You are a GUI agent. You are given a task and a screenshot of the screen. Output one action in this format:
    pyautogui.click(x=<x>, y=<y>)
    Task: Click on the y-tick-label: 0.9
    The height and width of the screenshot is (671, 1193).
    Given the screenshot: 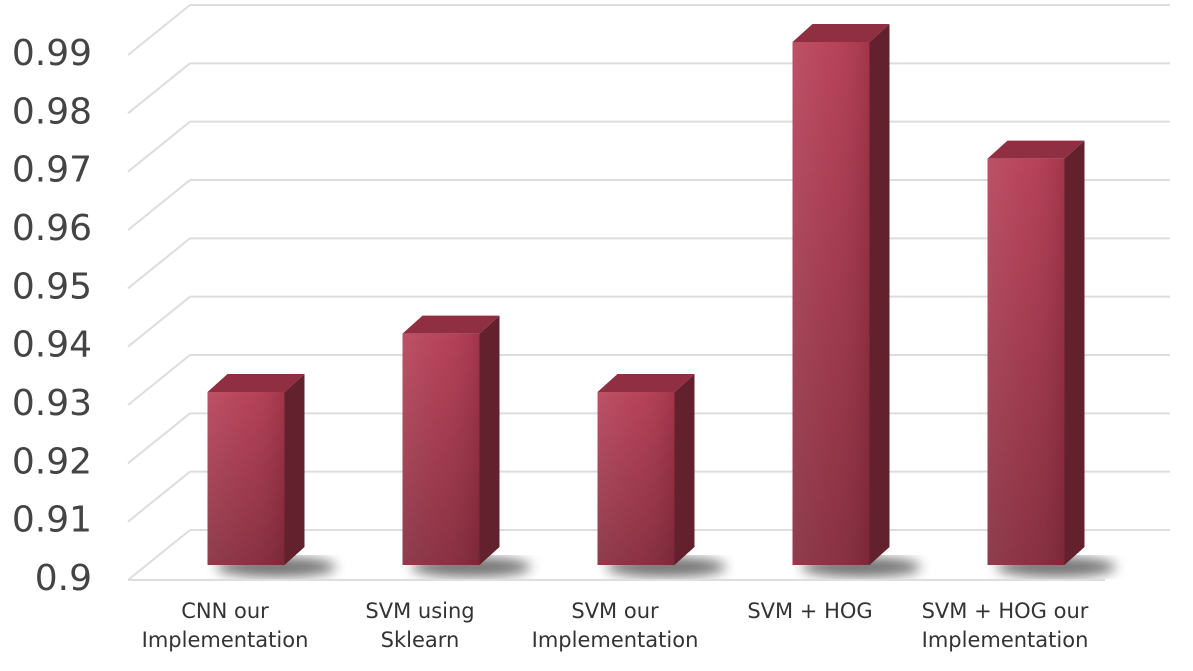 What is the action you would take?
    pyautogui.click(x=63, y=578)
    